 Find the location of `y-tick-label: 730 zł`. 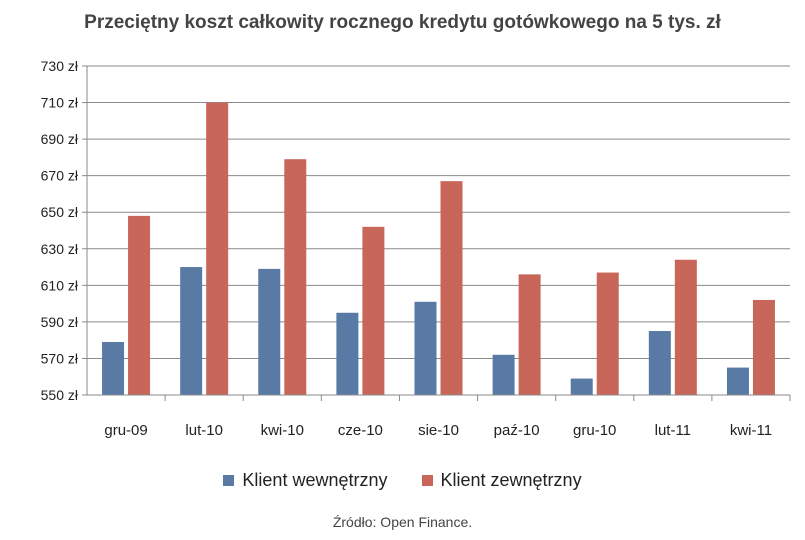

y-tick-label: 730 zł is located at coordinates (60, 66).